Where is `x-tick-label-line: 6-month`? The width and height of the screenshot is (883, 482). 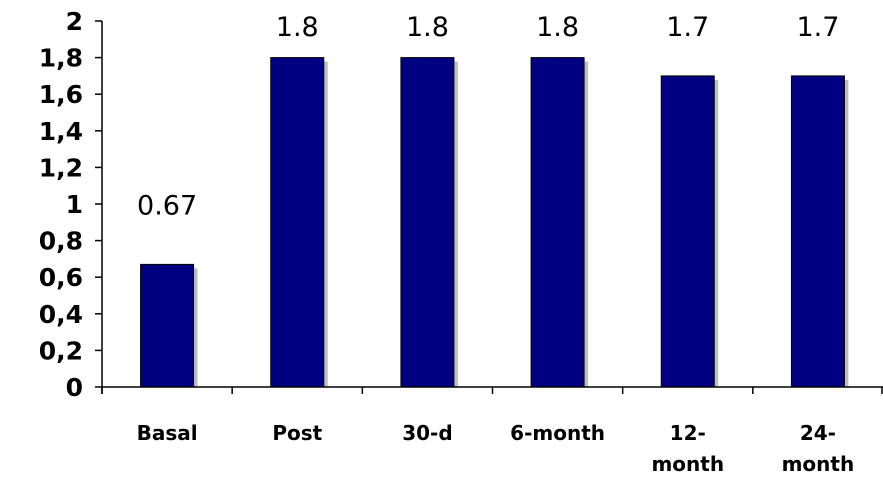
x-tick-label-line: 6-month is located at coordinates (557, 433).